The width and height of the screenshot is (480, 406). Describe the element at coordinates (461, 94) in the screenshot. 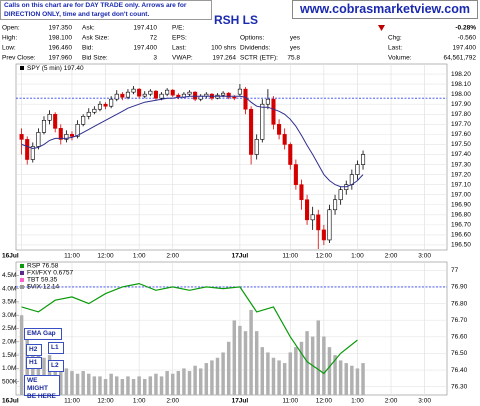

I see `y-tick-label: 198.00` at that location.